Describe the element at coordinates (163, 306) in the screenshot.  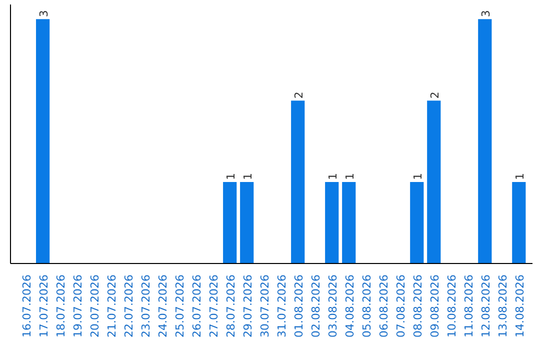
I see `x-tick-label: 24.07.2026` at that location.